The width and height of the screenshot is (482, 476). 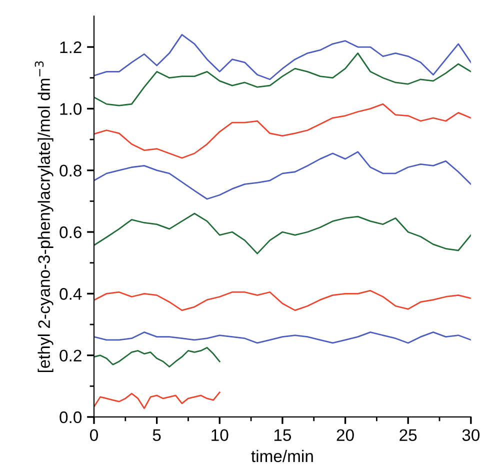 What do you see at coordinates (283, 435) in the screenshot?
I see `x-tick-label: 15` at bounding box center [283, 435].